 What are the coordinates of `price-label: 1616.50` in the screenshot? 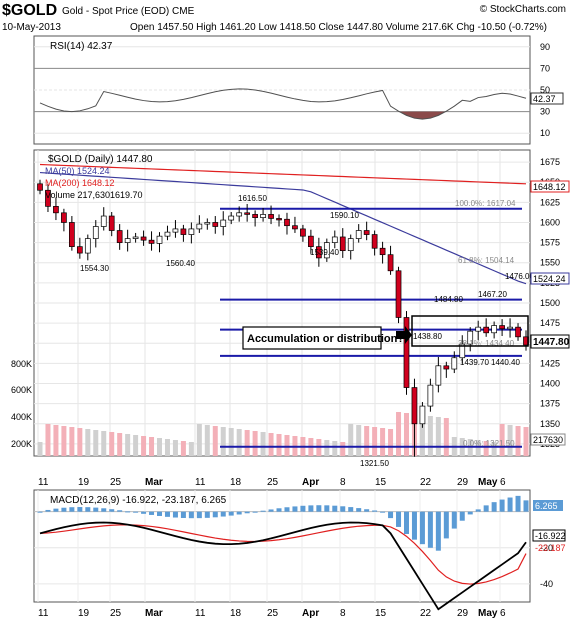 It's located at (252, 198).